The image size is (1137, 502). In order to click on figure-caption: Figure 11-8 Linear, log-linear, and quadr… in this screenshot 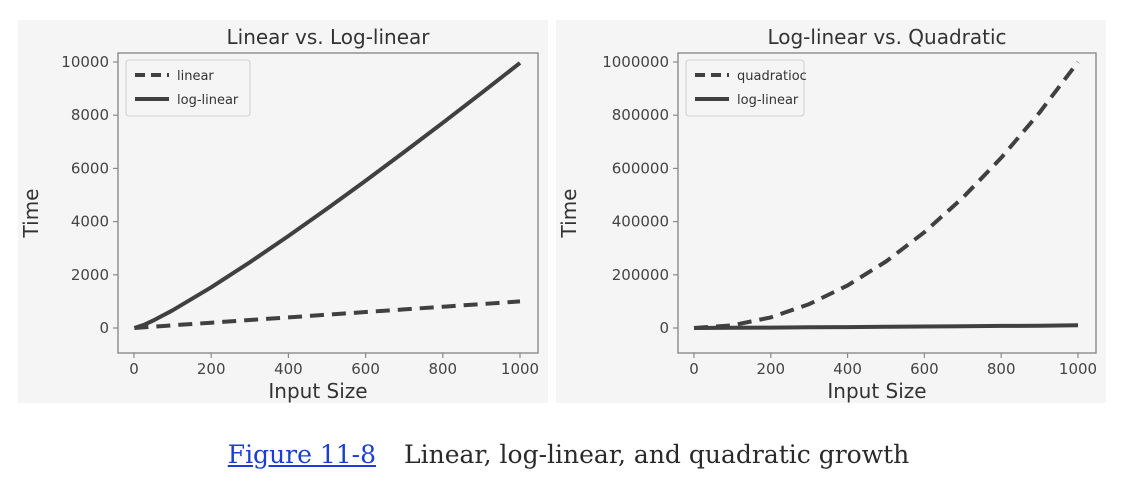, I will do `click(568, 454)`.